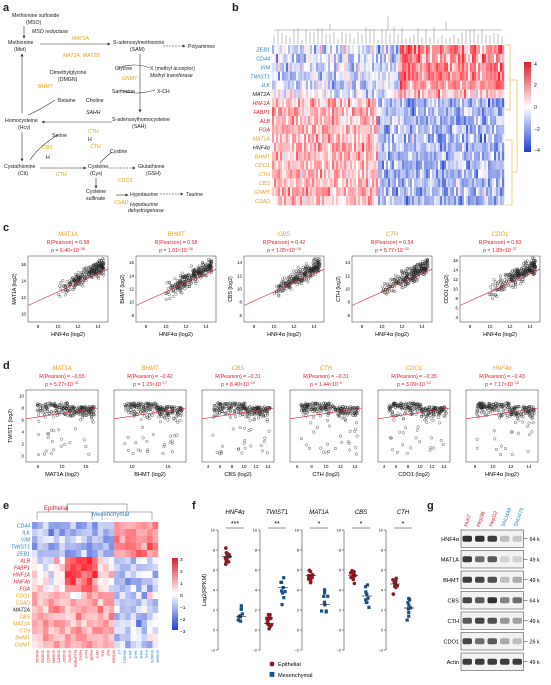 This screenshot has width=551, height=685. I want to click on scatter-x-label: HNF4α (log2), so click(500, 335).